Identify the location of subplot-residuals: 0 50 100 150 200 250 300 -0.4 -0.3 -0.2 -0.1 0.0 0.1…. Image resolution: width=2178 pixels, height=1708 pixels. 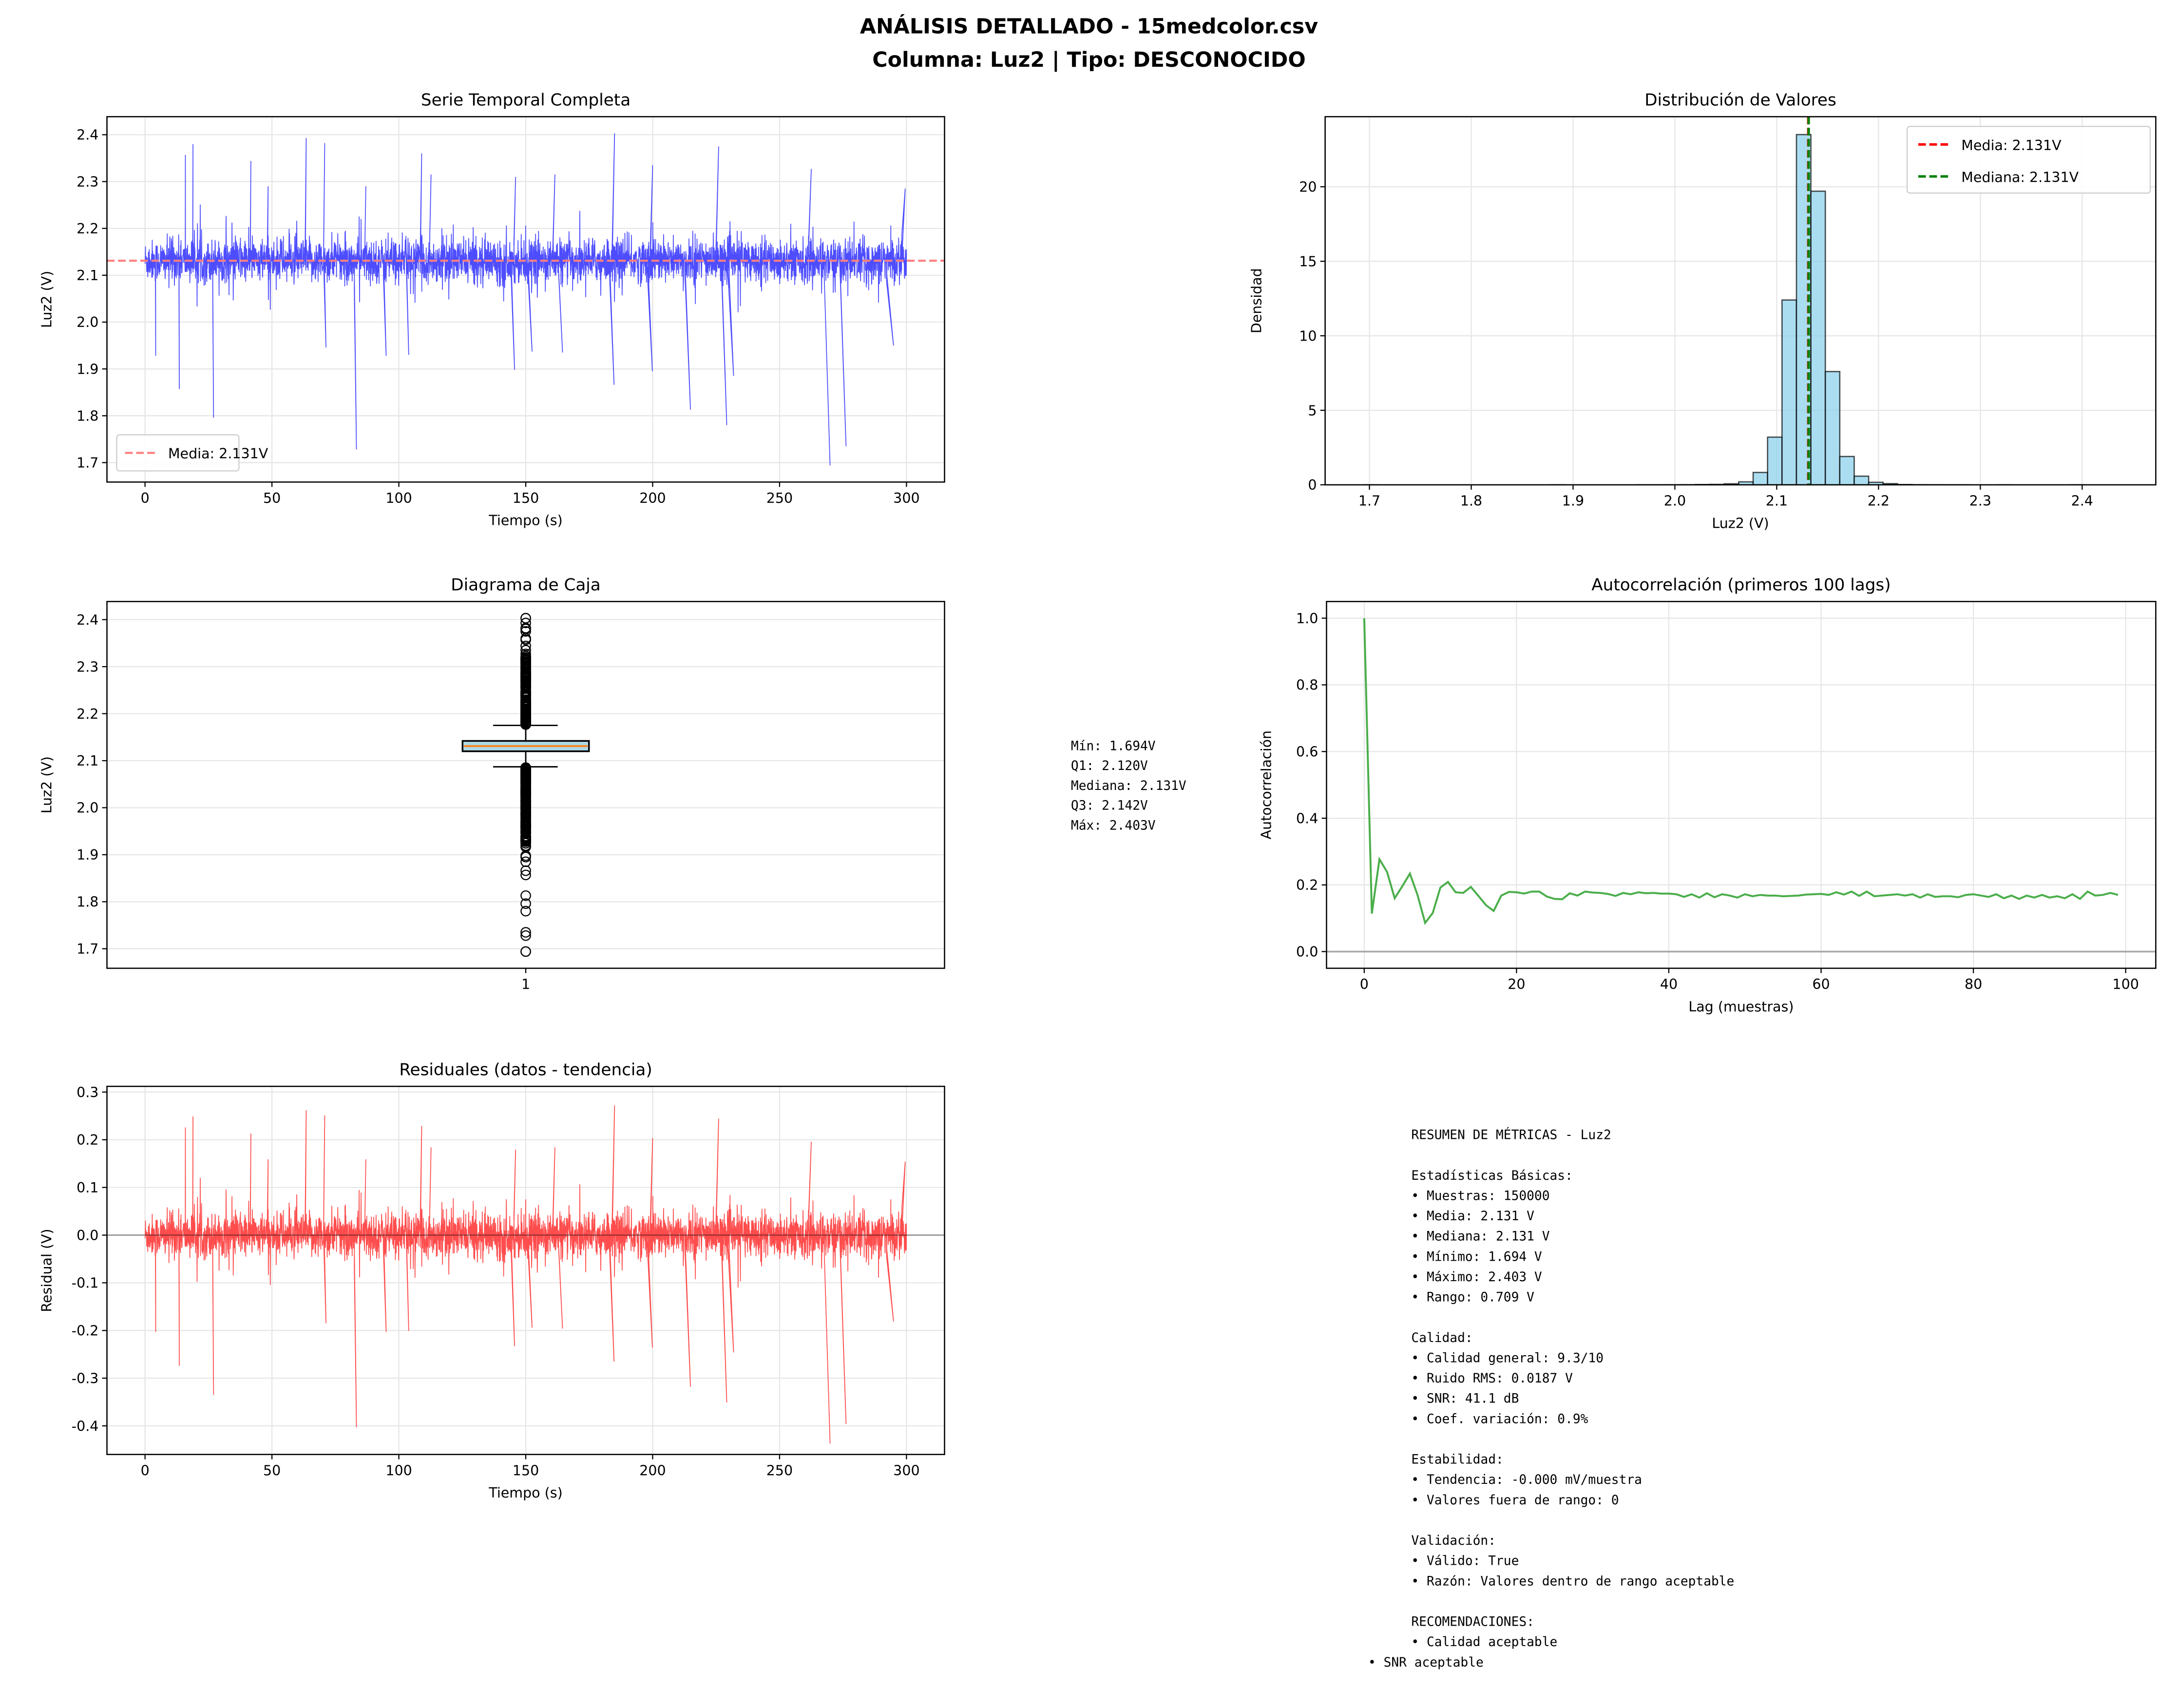
(492, 1281).